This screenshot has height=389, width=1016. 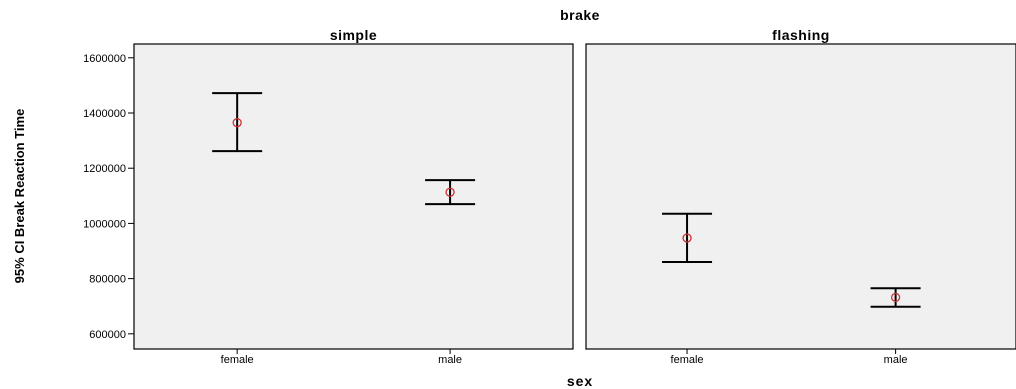 What do you see at coordinates (580, 381) in the screenshot?
I see `x-axis-title: sex` at bounding box center [580, 381].